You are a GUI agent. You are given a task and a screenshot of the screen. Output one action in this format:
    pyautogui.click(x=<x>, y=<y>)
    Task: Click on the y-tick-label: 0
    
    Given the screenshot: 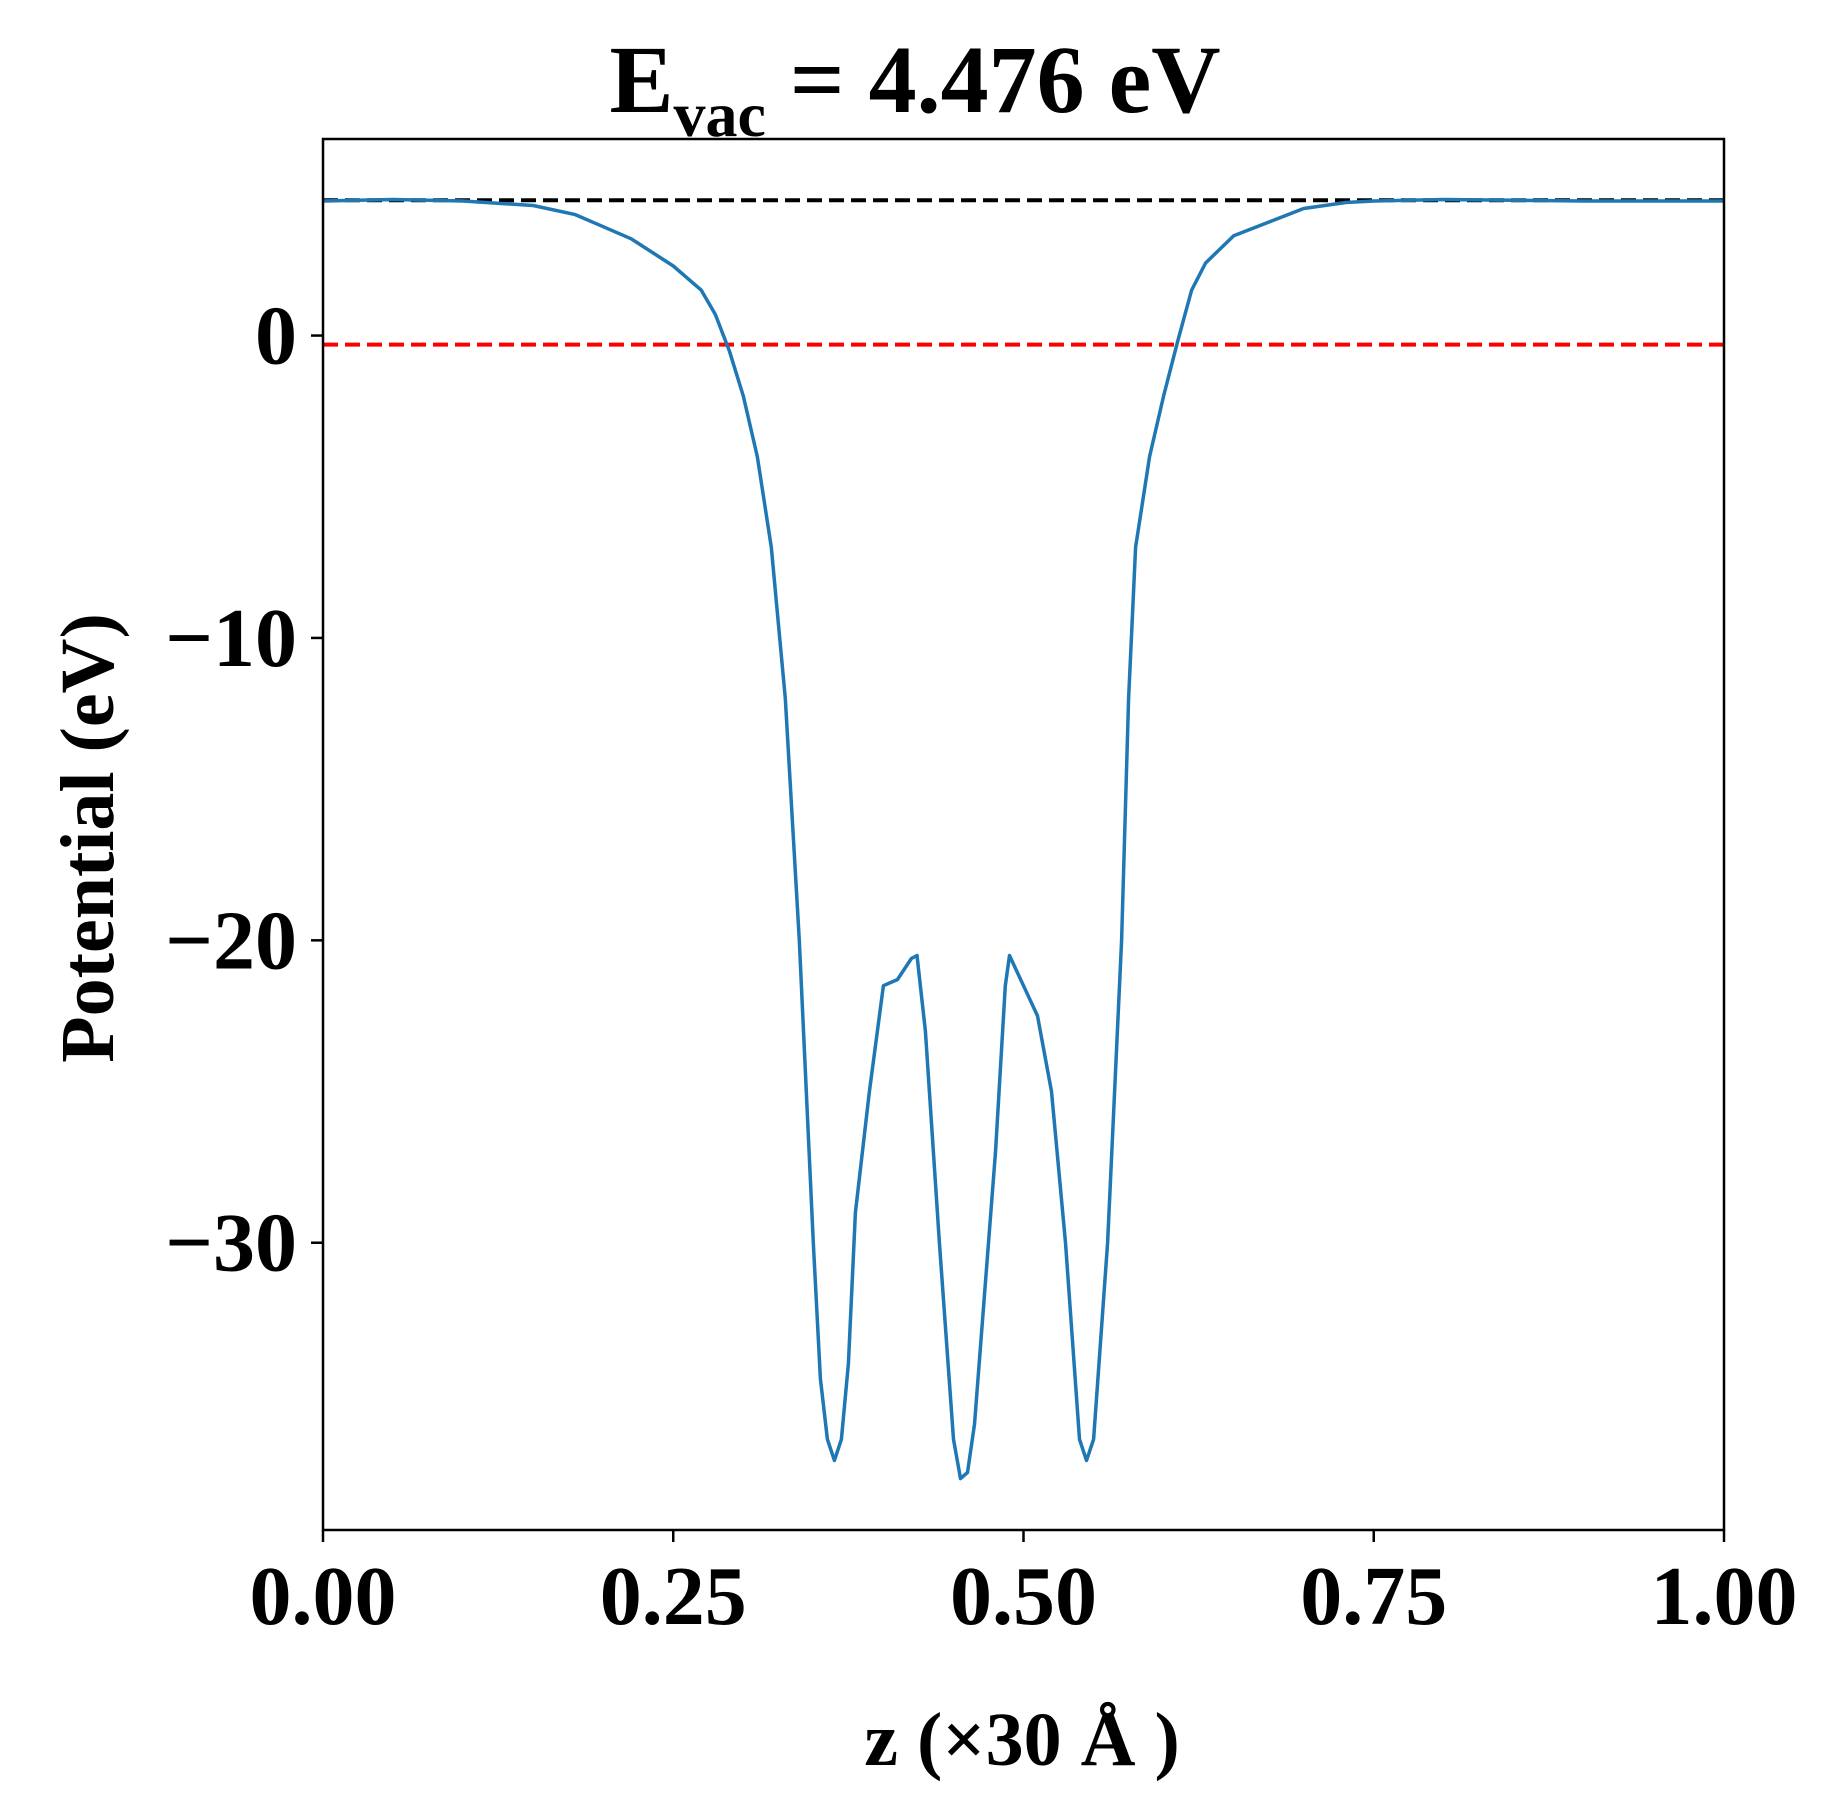 What is the action you would take?
    pyautogui.click(x=276, y=336)
    